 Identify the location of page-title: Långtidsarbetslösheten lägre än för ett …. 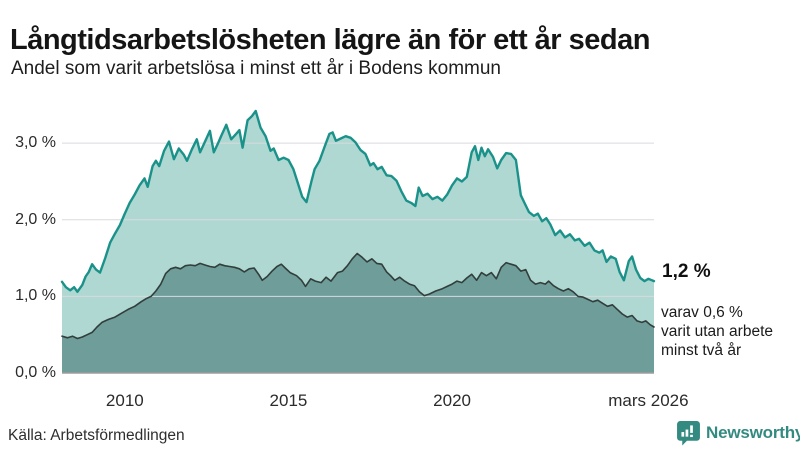
(330, 40).